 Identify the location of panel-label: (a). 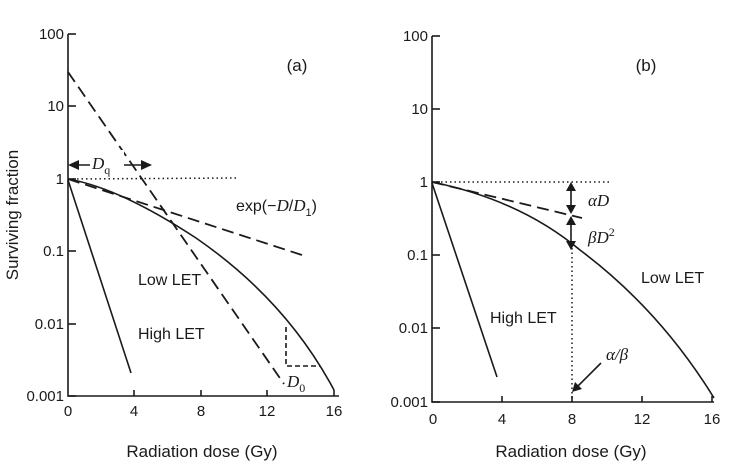
(297, 65).